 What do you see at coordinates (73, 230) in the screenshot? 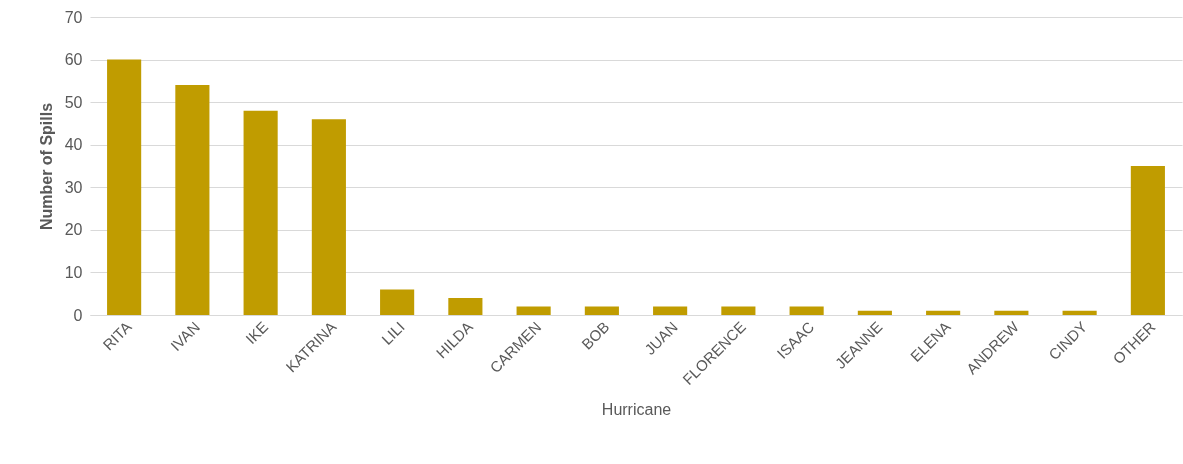
I see `y-tick-label: 20` at bounding box center [73, 230].